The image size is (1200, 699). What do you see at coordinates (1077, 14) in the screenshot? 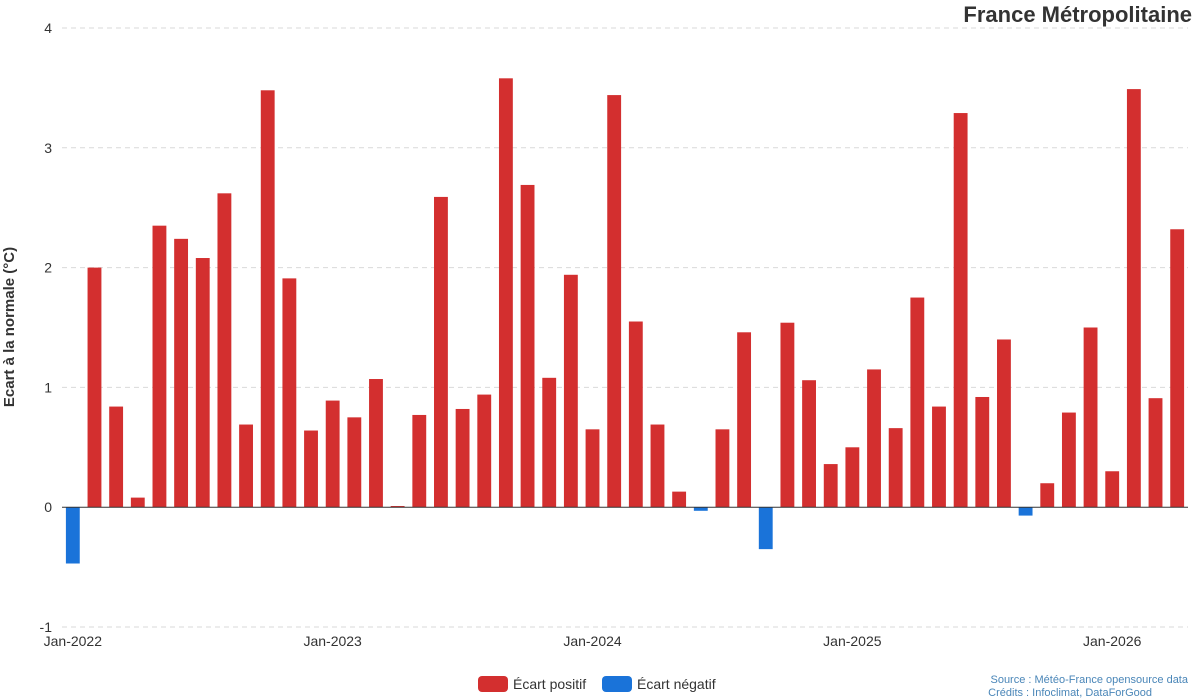
I see `chart-title: France Métropolitaine` at bounding box center [1077, 14].